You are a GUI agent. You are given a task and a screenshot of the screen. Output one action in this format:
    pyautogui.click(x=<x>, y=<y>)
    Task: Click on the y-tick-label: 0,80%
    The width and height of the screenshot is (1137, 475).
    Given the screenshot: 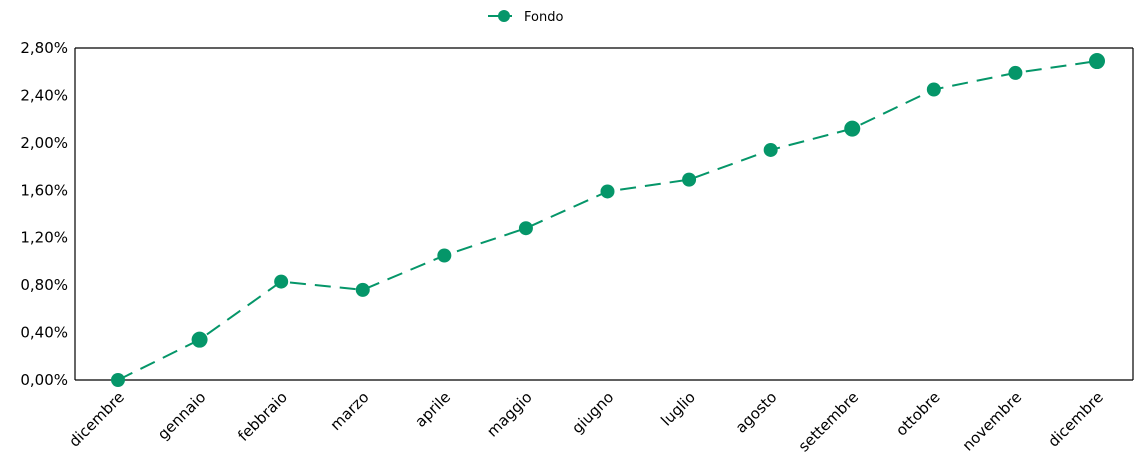 What is the action you would take?
    pyautogui.click(x=44, y=285)
    